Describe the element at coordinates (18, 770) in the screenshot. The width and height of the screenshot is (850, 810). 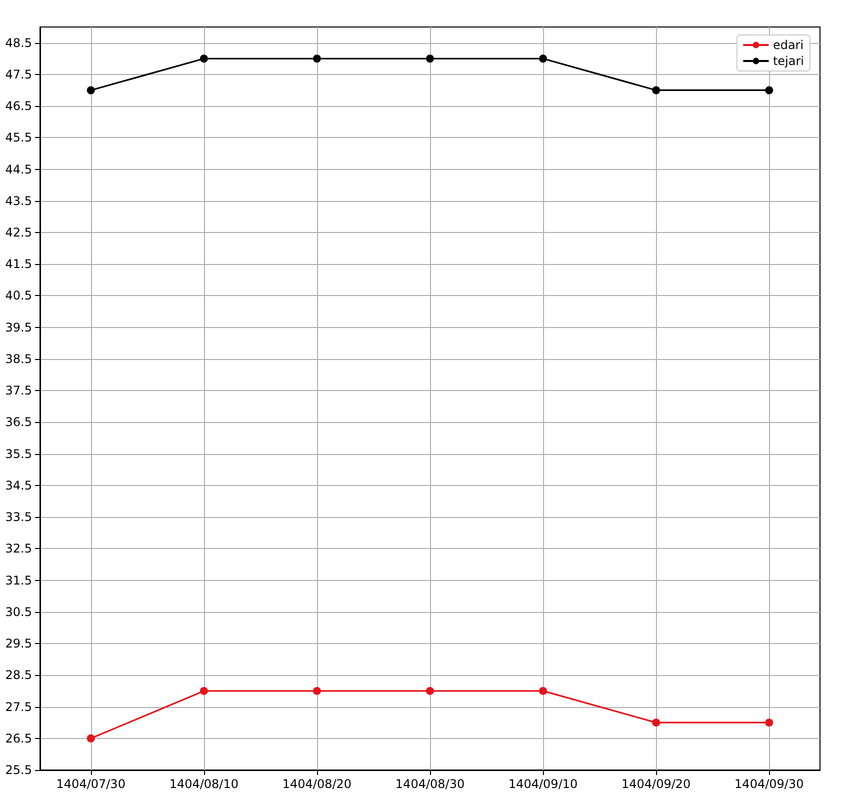
I see `y-tick-label: 25.5` at that location.